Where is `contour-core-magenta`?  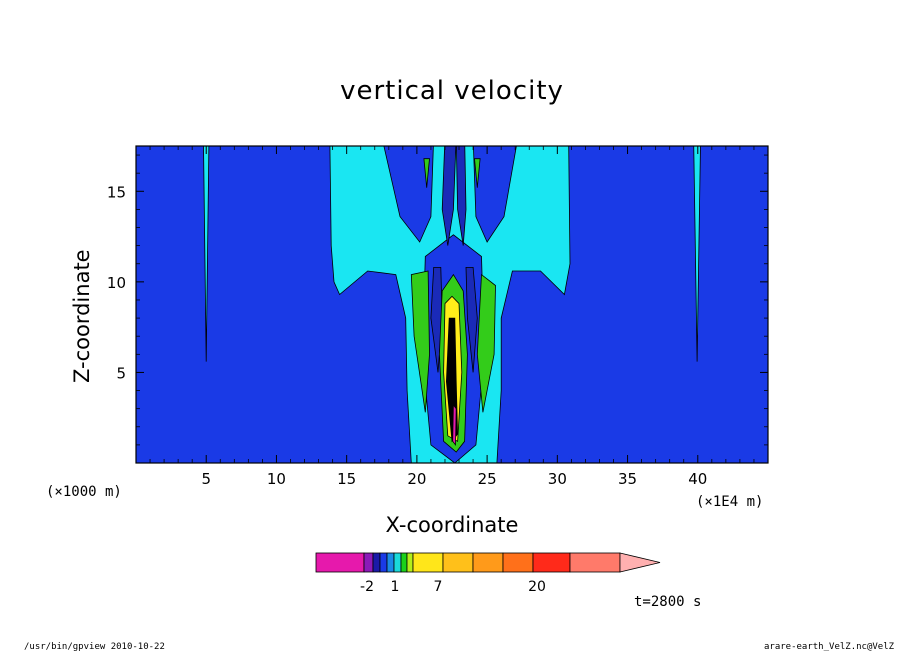 contour-core-magenta is located at coordinates (454, 425).